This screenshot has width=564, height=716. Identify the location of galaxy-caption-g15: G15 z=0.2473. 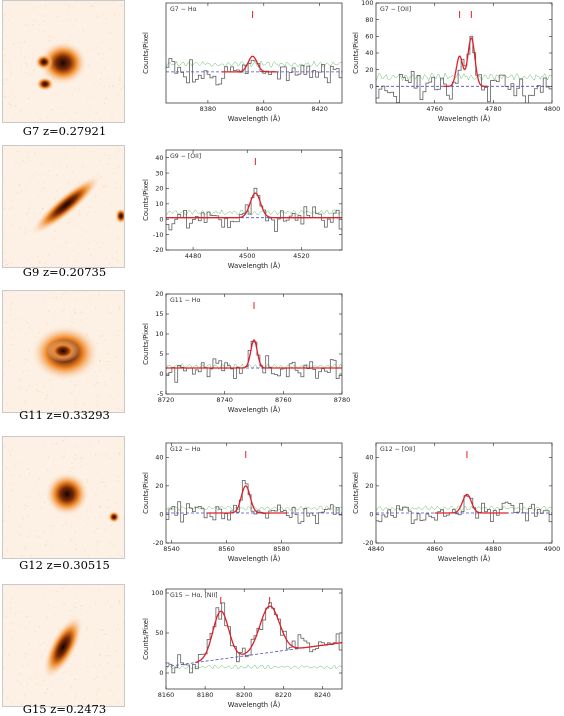
(64, 709).